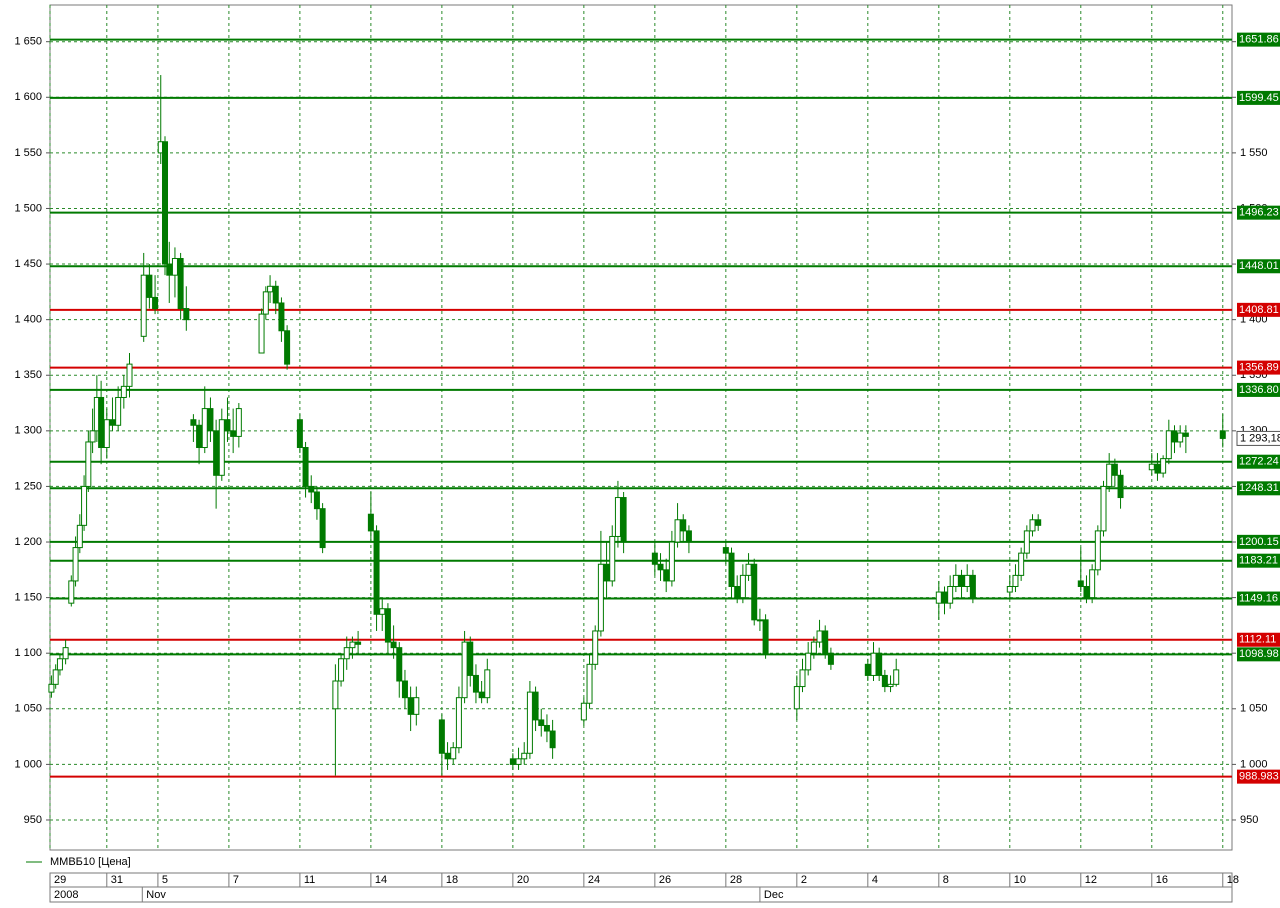 The image size is (1280, 908). What do you see at coordinates (1258, 598) in the screenshot?
I see `level-label: 1149.16` at bounding box center [1258, 598].